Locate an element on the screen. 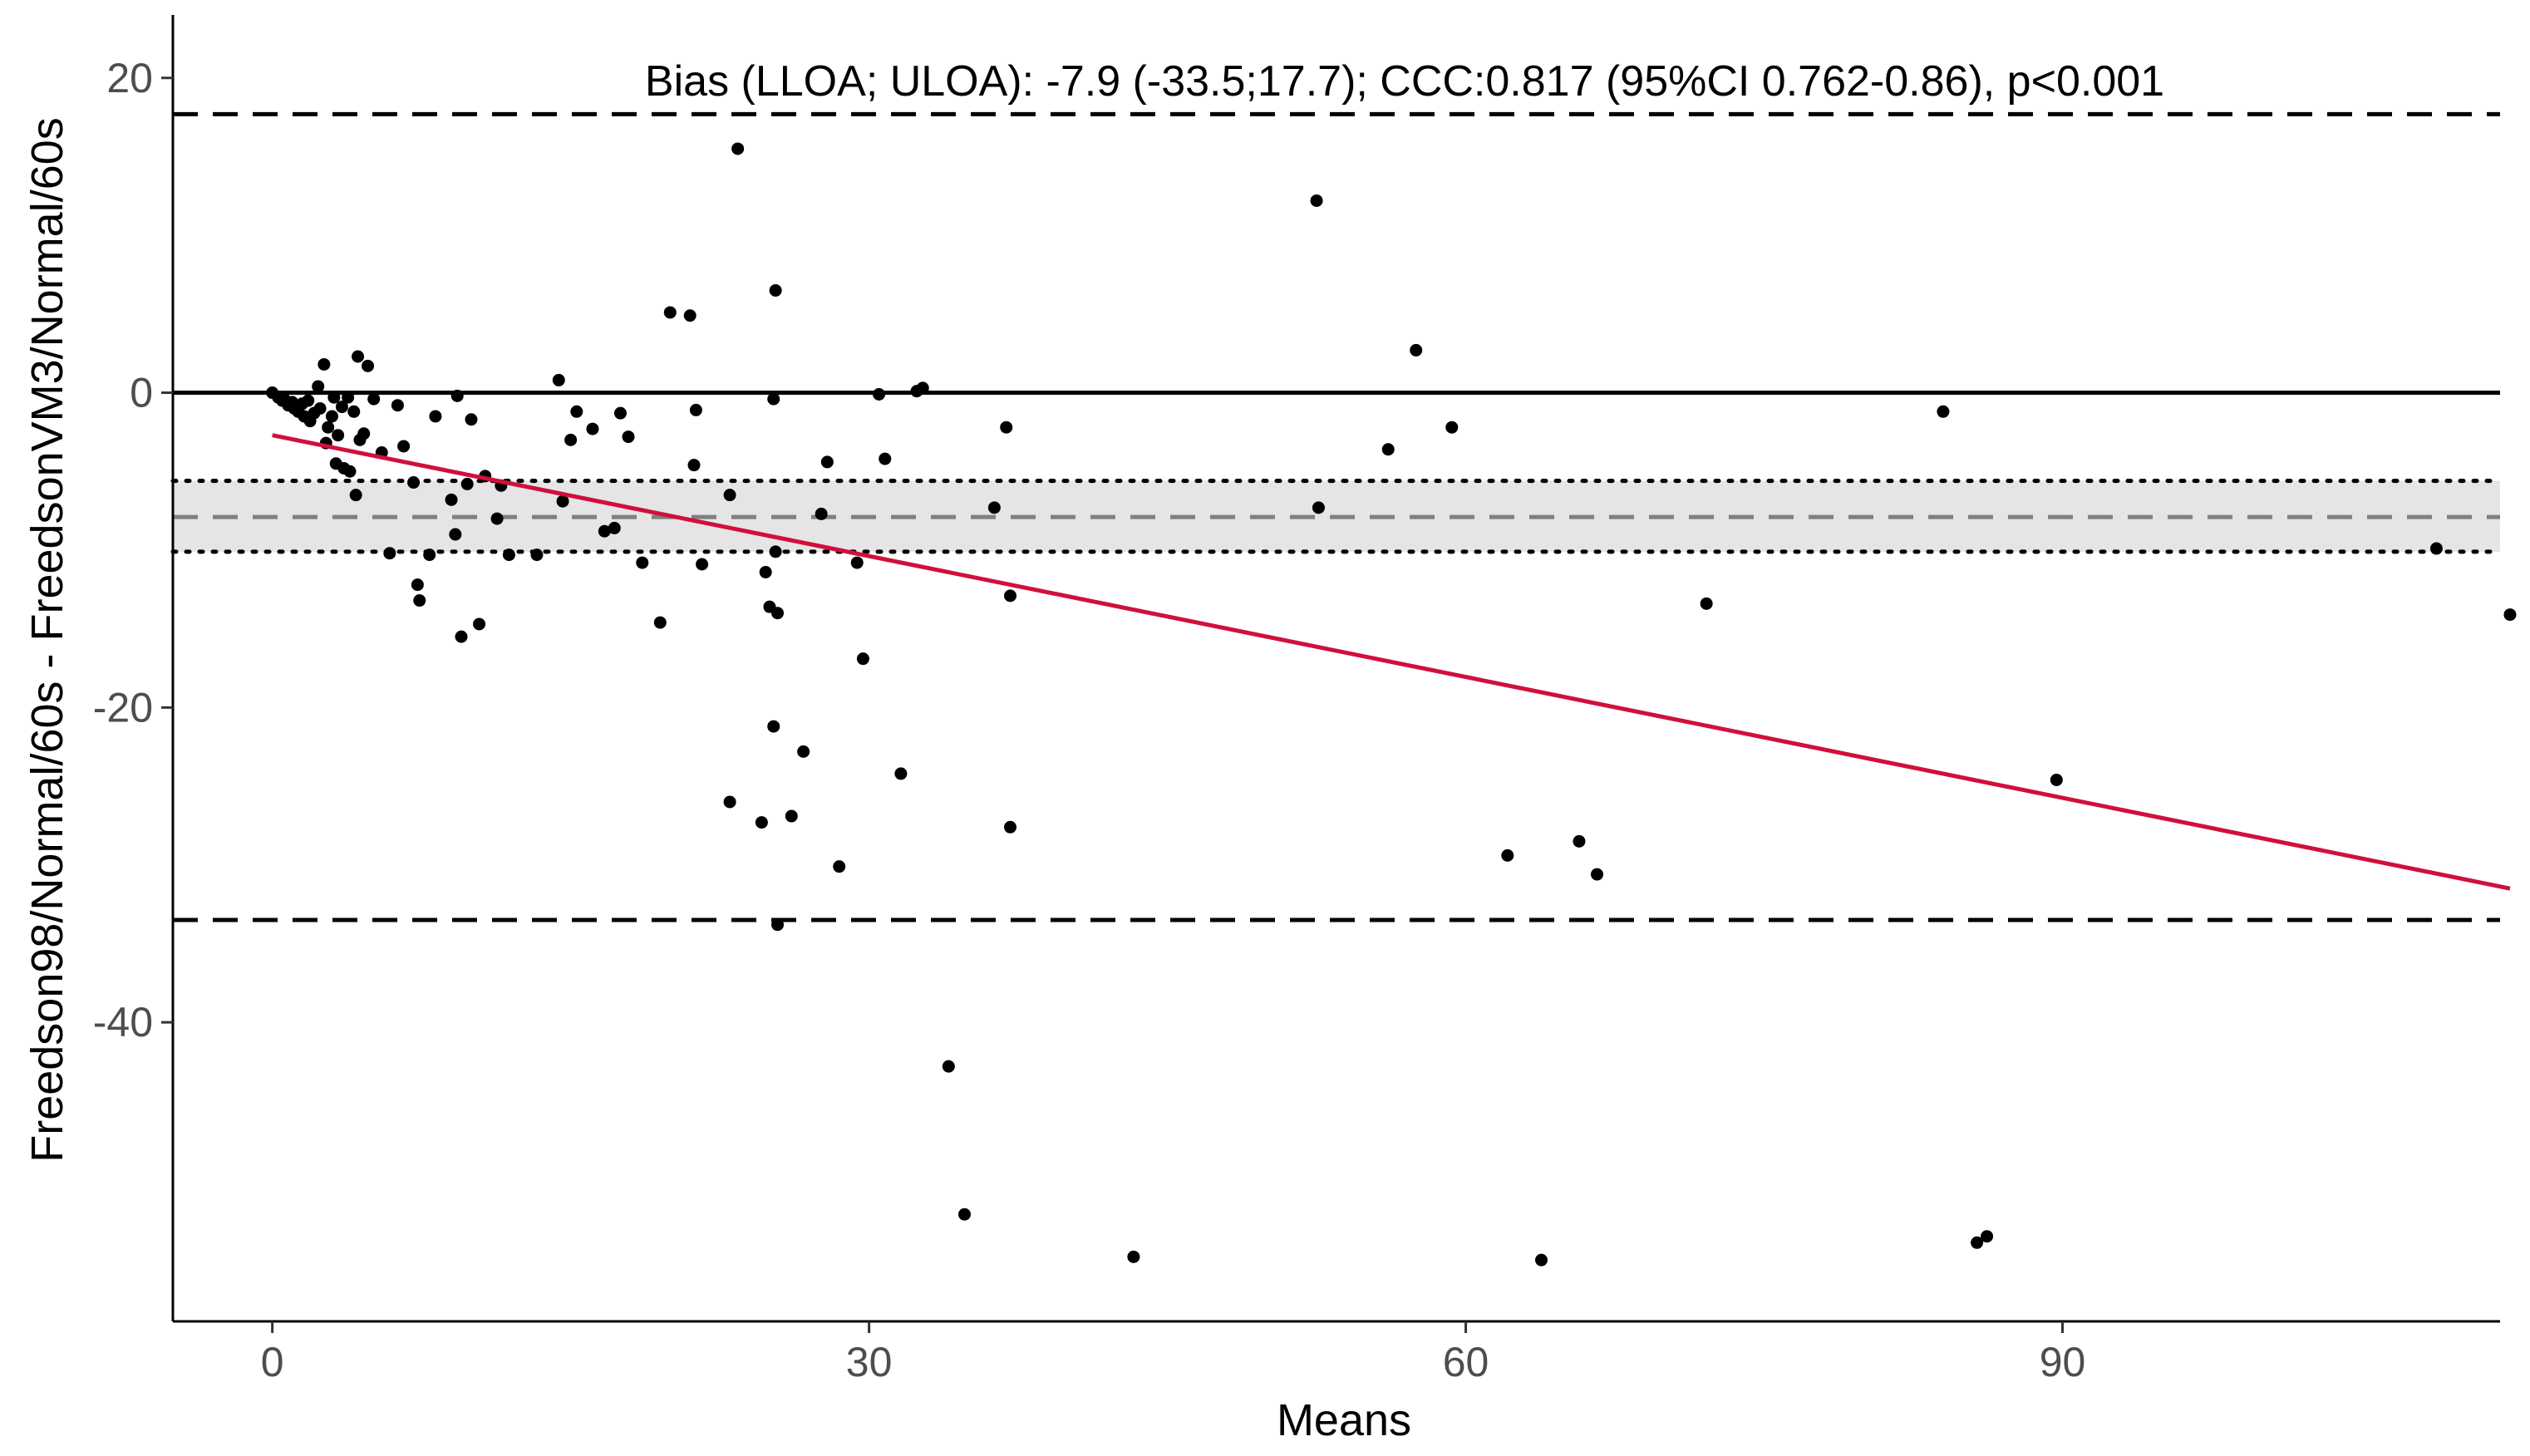 The image size is (2530, 1456). y-tick-label: -40 is located at coordinates (123, 1022).